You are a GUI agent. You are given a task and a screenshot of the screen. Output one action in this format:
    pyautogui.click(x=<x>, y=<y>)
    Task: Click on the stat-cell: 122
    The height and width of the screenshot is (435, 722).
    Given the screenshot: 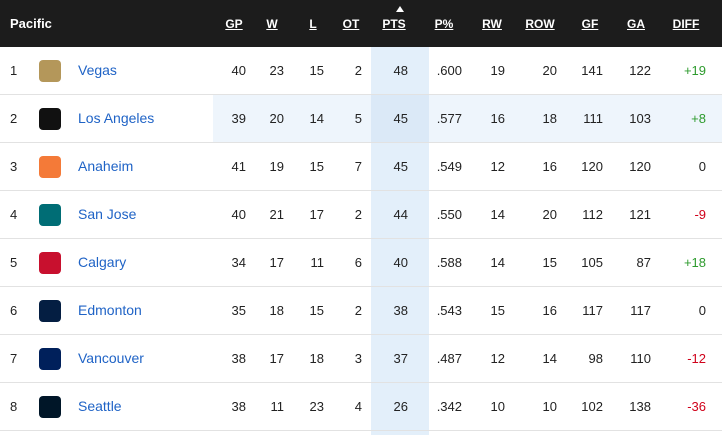 What is the action you would take?
    pyautogui.click(x=640, y=70)
    